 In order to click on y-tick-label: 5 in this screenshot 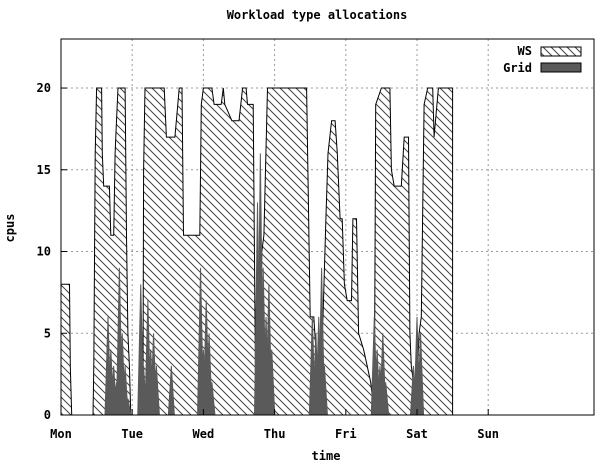, I will do `click(47, 333)`.